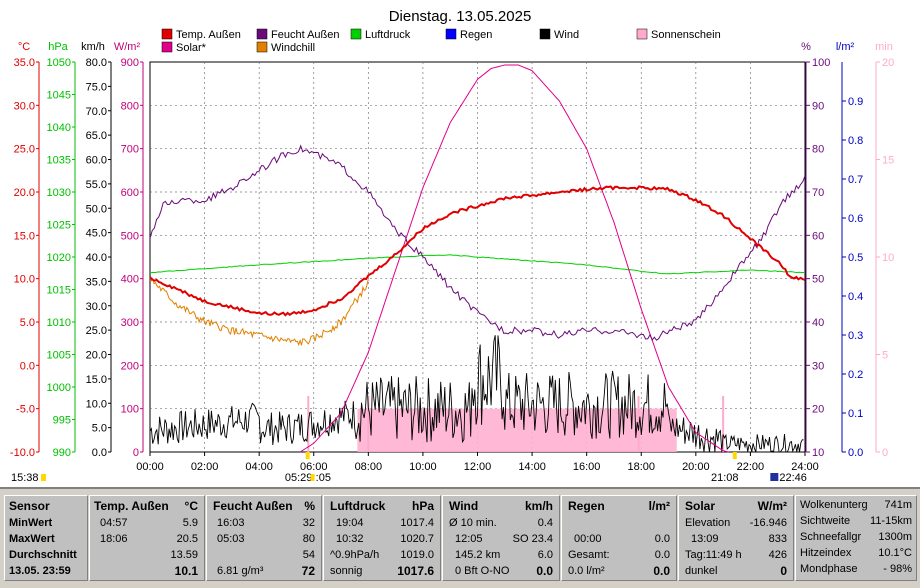  Describe the element at coordinates (312, 477) in the screenshot. I see `moonrise-marker` at that location.